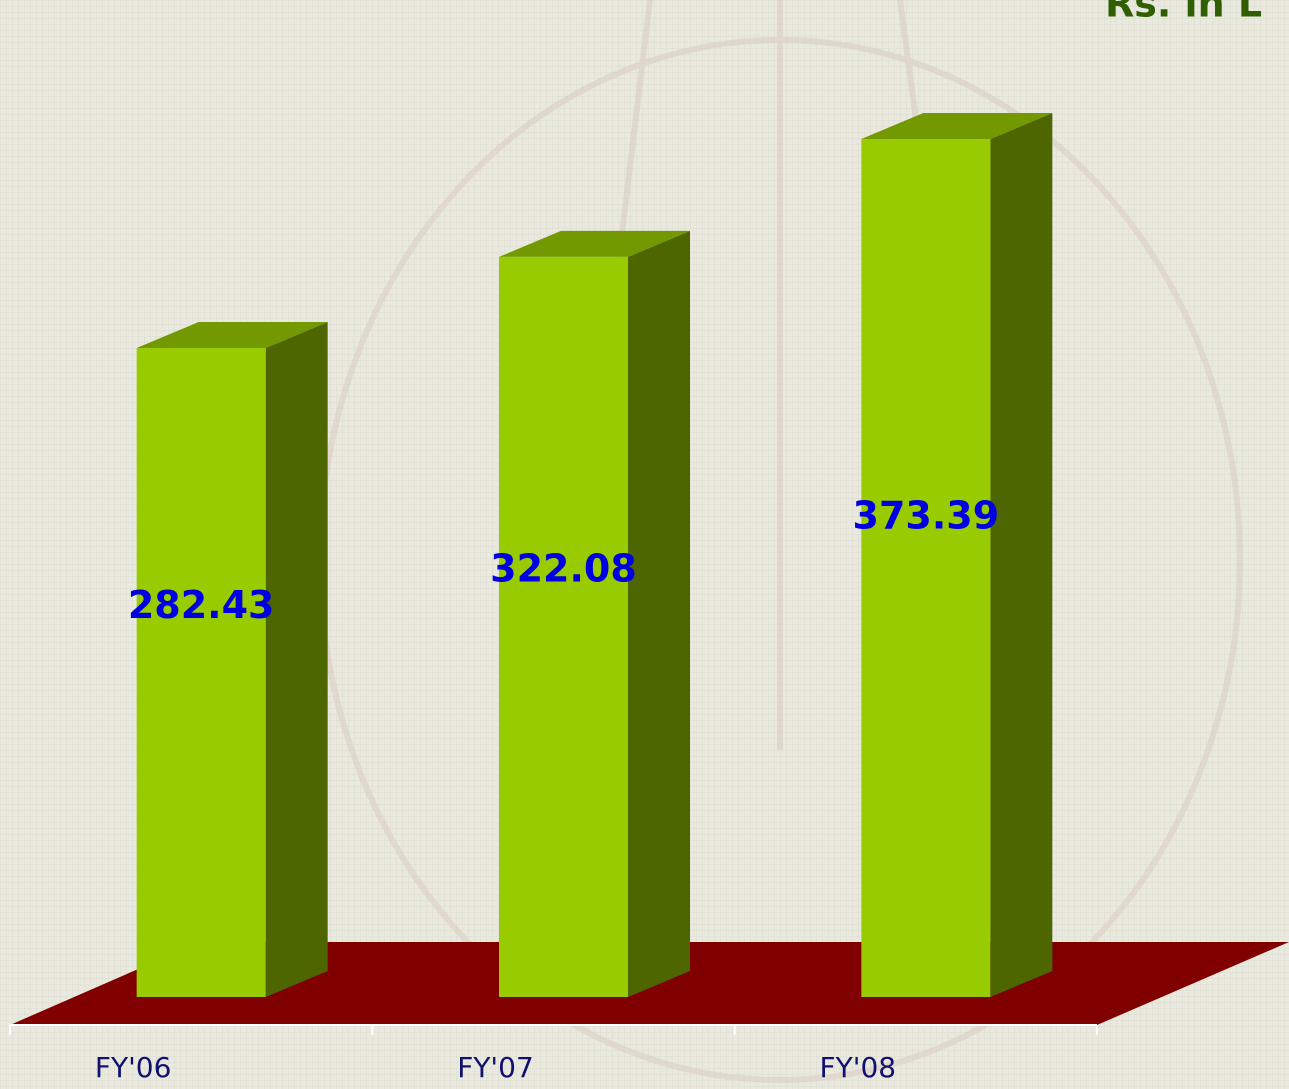 The height and width of the screenshot is (1089, 1289). I want to click on x-tick-label: FY'08, so click(858, 1067).